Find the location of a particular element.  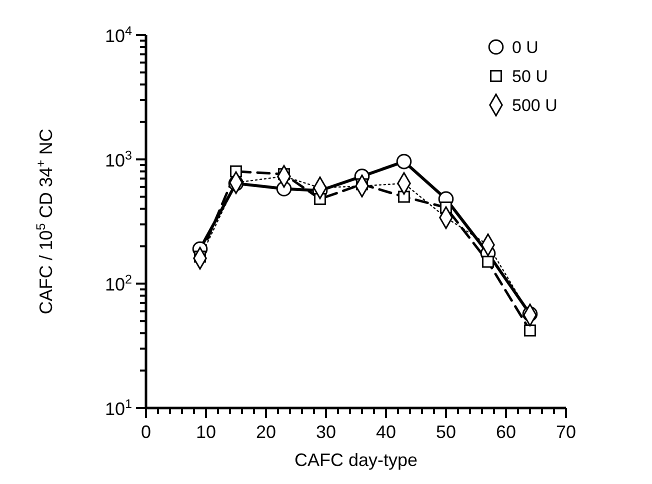

x-tick-label: 0 is located at coordinates (146, 432).